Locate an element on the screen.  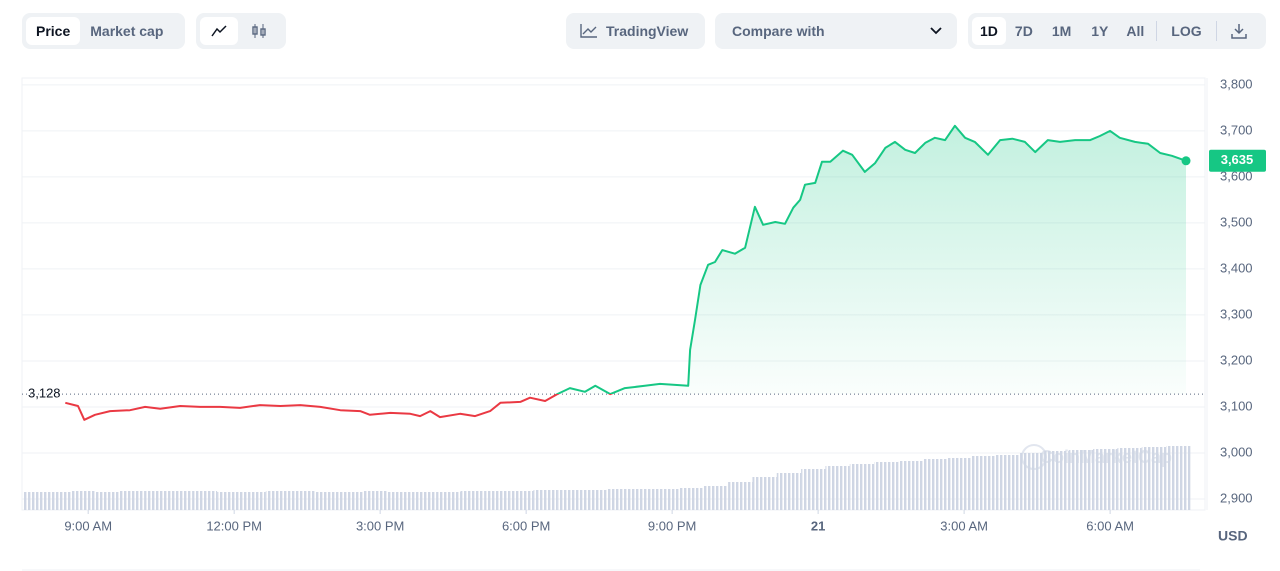
candle-style-button is located at coordinates (259, 31).